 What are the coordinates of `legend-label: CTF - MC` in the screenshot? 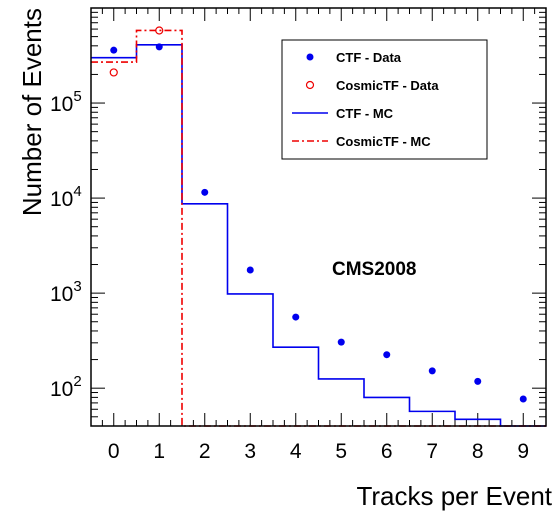 It's located at (365, 113).